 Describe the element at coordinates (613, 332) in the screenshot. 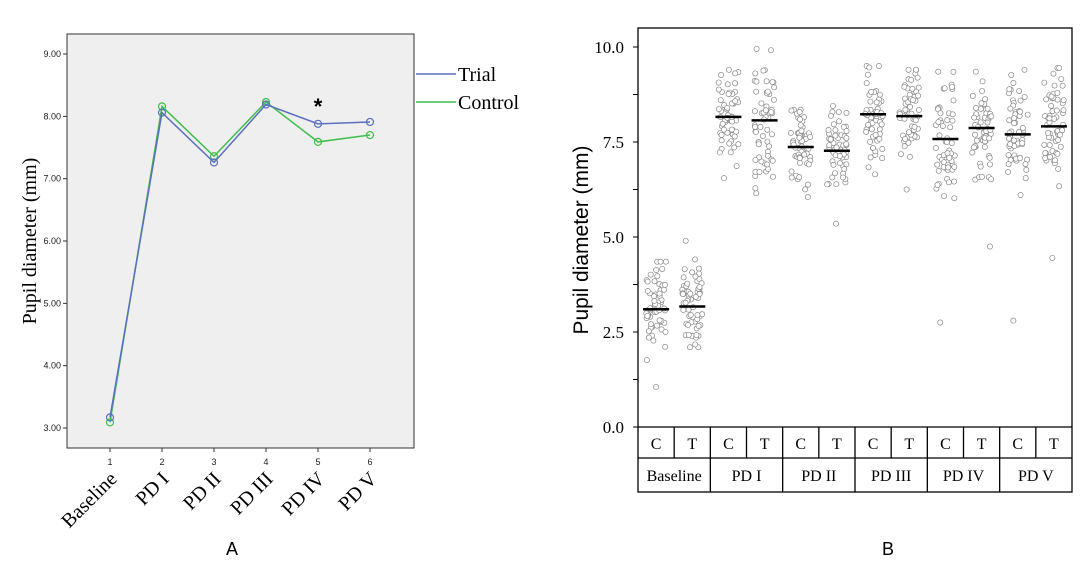

I see `y-tick-label: 2.5` at that location.